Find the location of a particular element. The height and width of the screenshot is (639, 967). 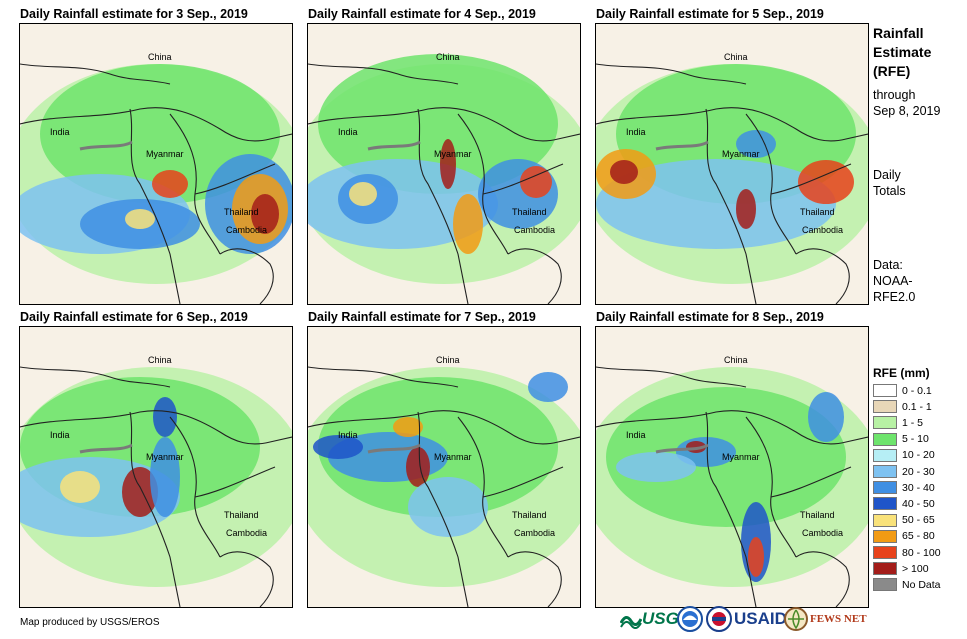

footer-credit: Map produced by USGS/EROS is located at coordinates (90, 622).